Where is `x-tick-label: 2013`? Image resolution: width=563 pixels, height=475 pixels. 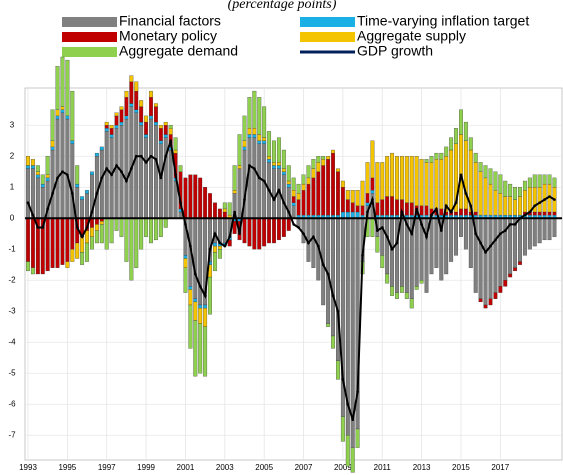
x-tick-label: 2013 is located at coordinates (422, 467).